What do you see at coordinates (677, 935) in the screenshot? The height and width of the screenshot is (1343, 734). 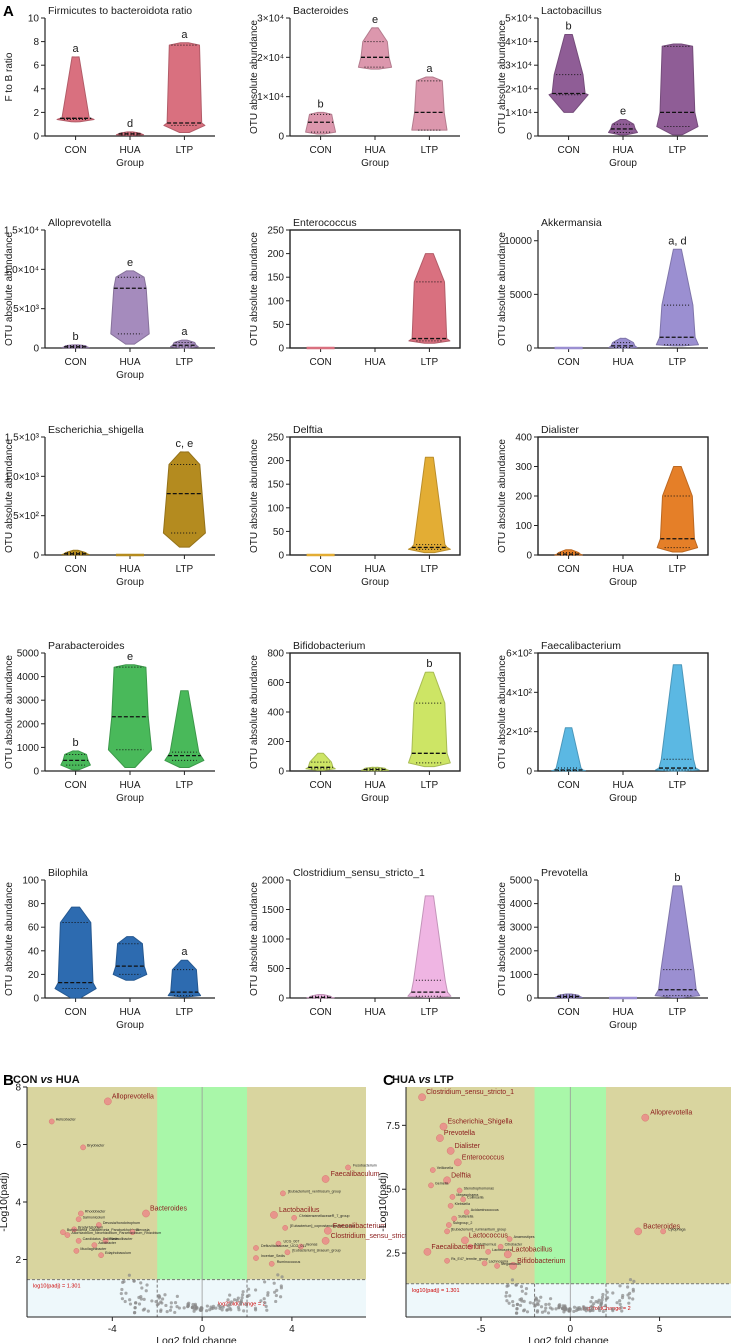 I see `violin-group-ltp: b` at bounding box center [677, 935].